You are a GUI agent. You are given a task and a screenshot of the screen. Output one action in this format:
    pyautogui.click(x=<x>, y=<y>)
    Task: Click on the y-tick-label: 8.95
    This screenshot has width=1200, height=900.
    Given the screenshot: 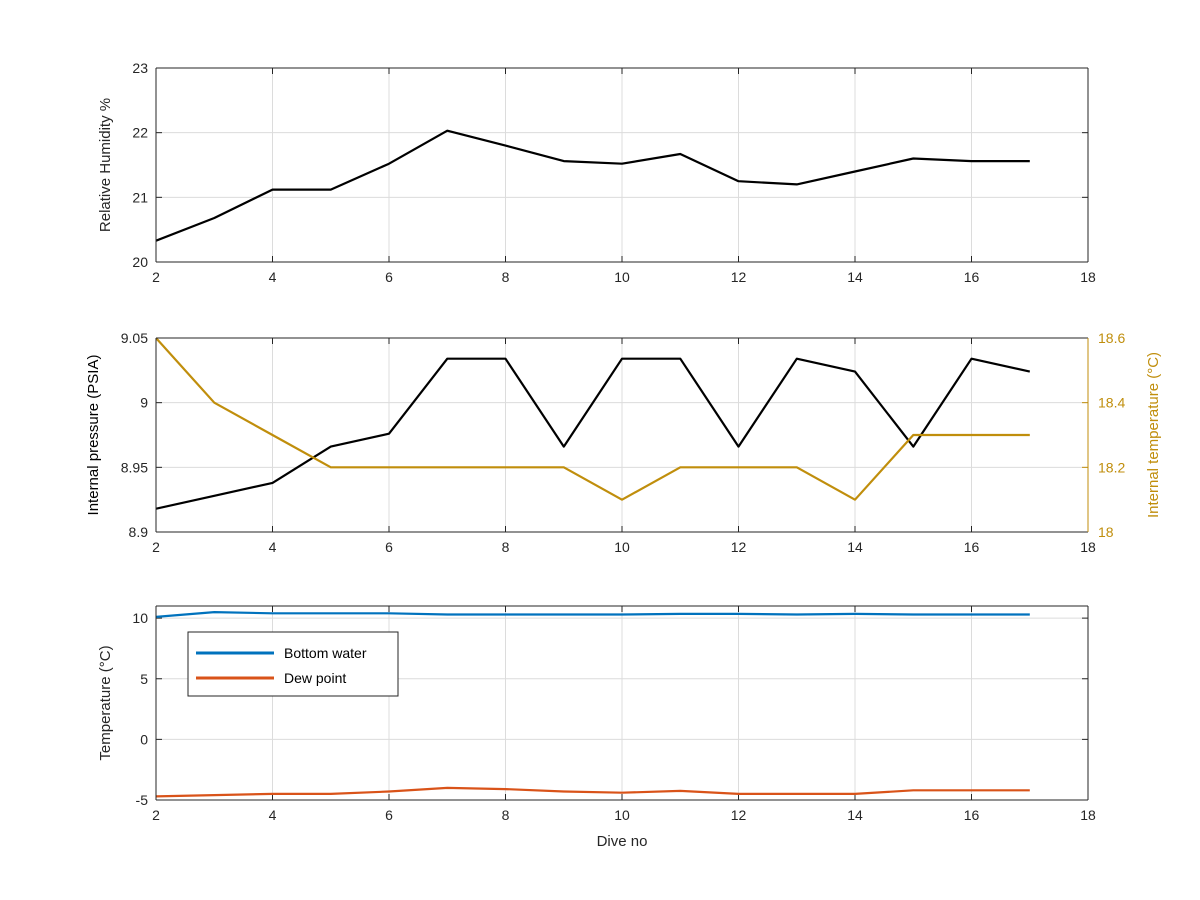 What is the action you would take?
    pyautogui.click(x=134, y=467)
    